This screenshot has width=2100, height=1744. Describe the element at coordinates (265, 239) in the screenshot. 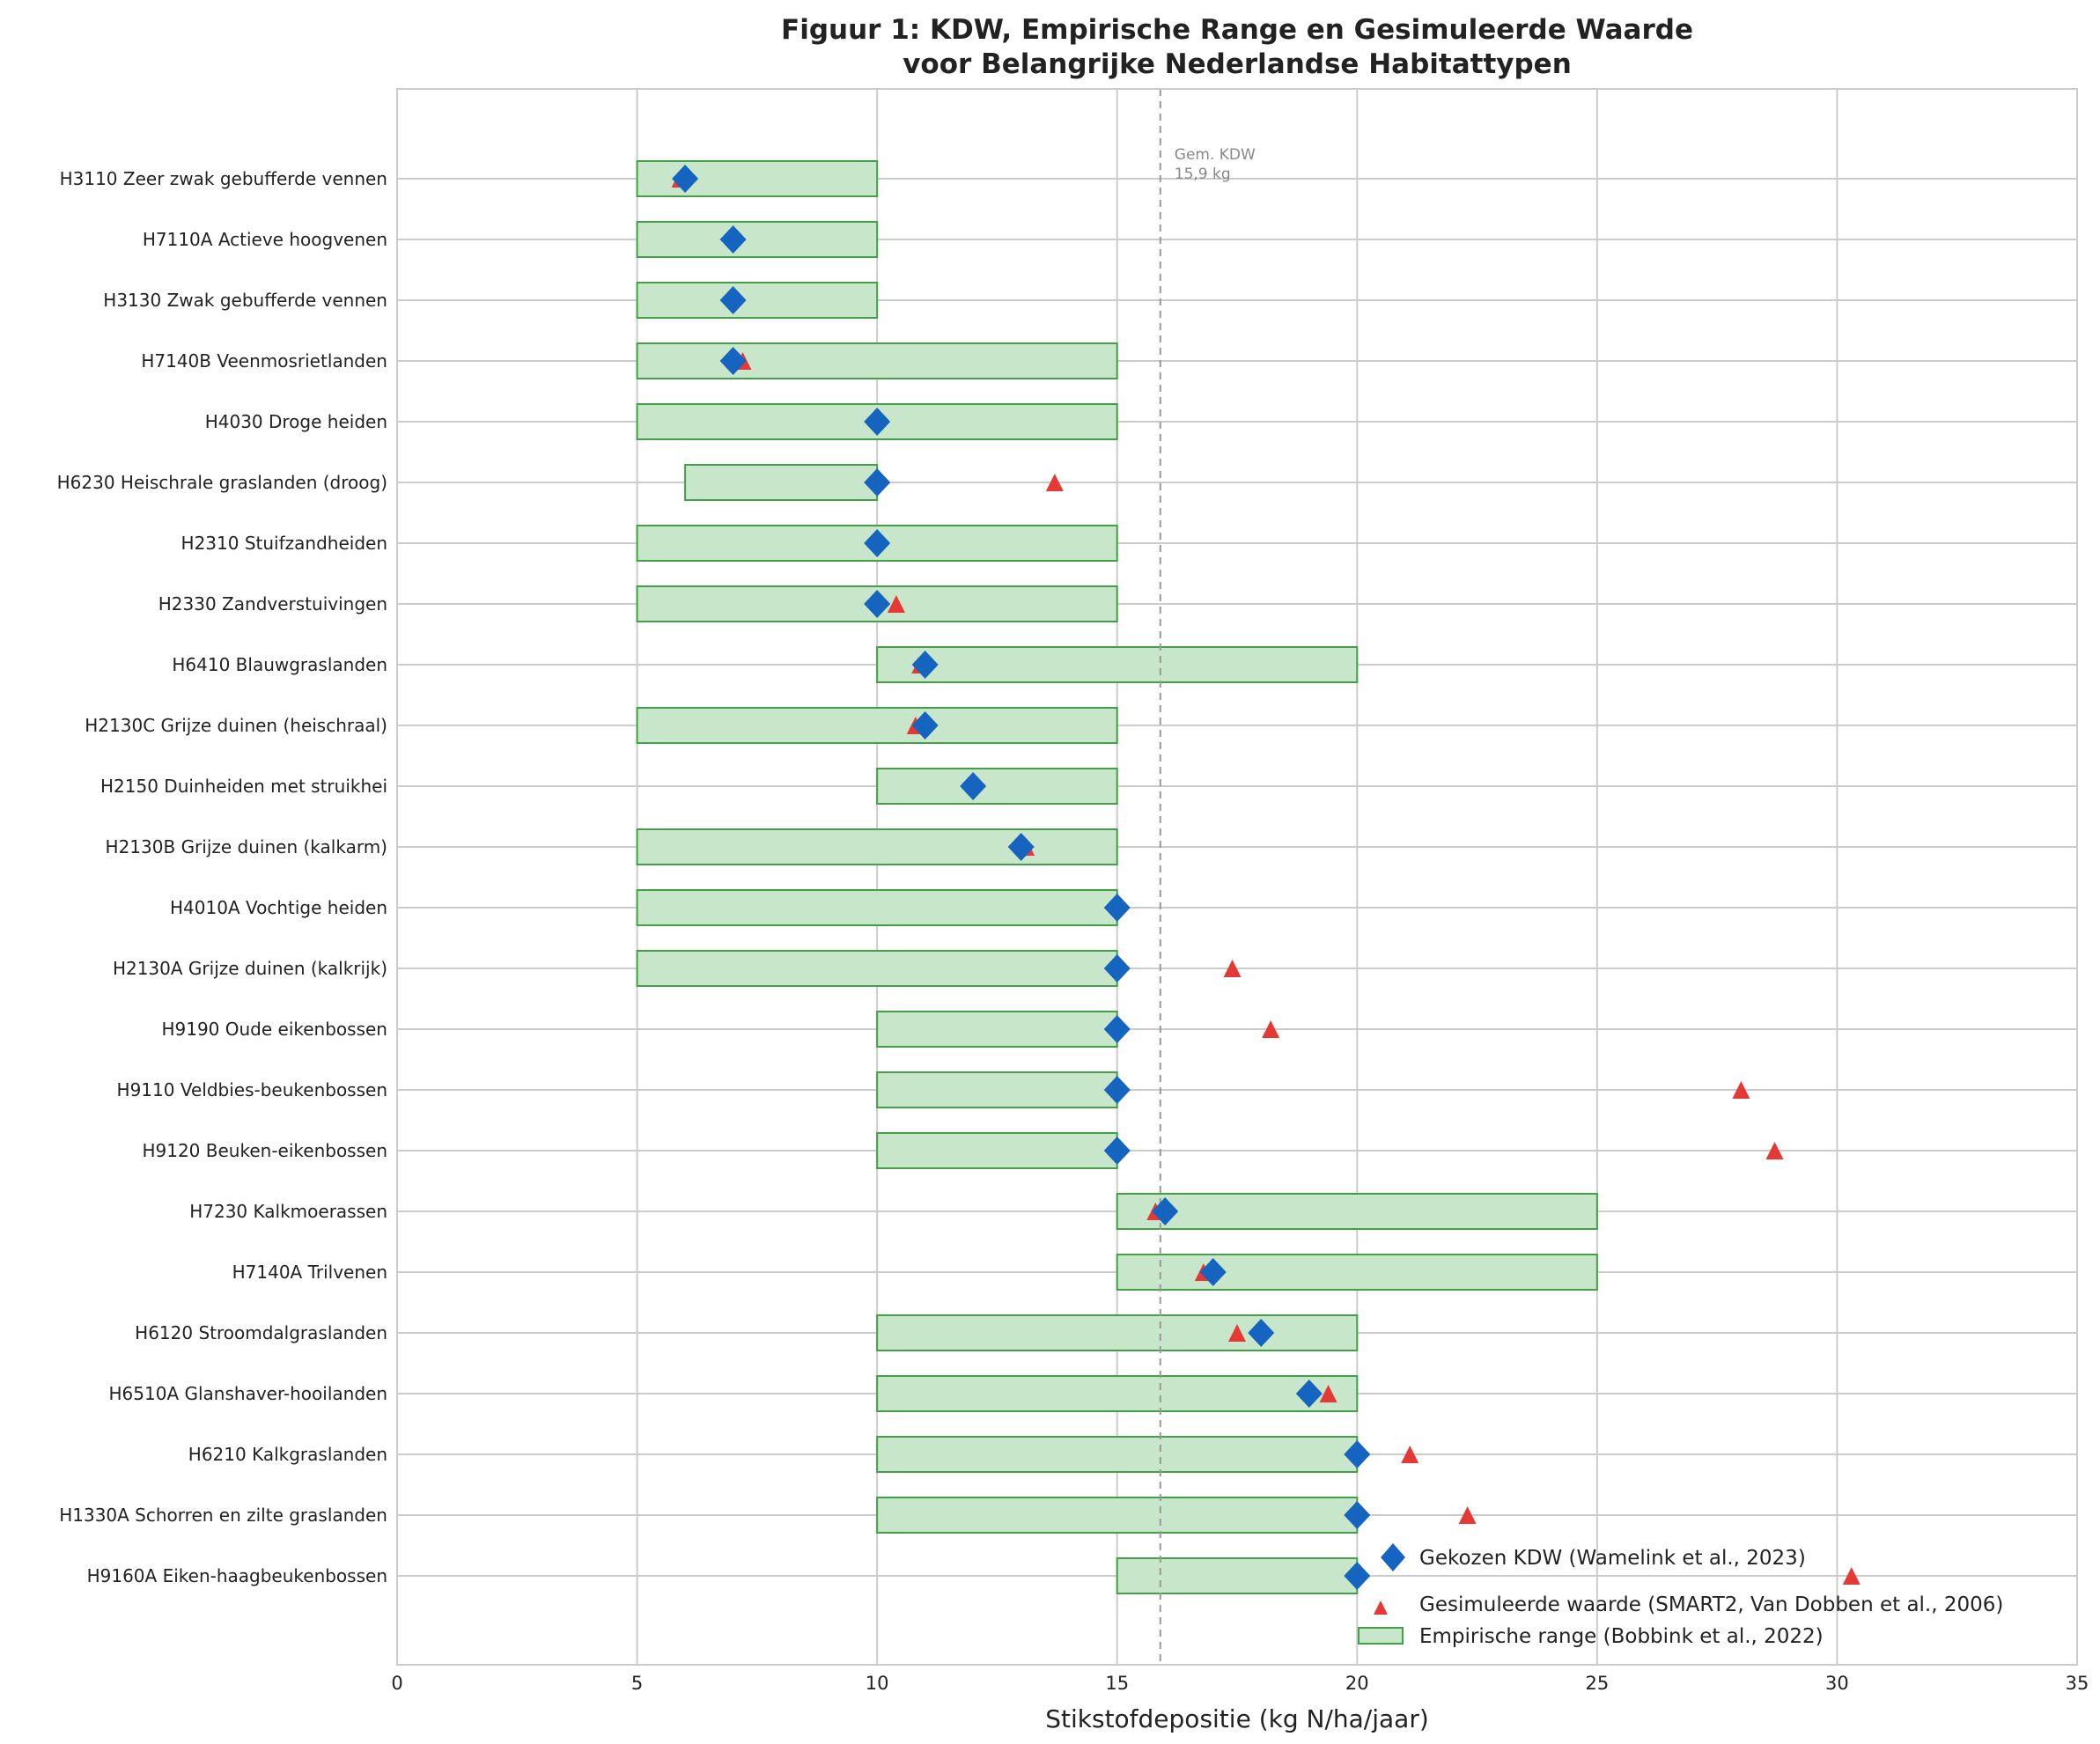

I see `y-tick-label: H7110A Actieve hoogvenen` at that location.